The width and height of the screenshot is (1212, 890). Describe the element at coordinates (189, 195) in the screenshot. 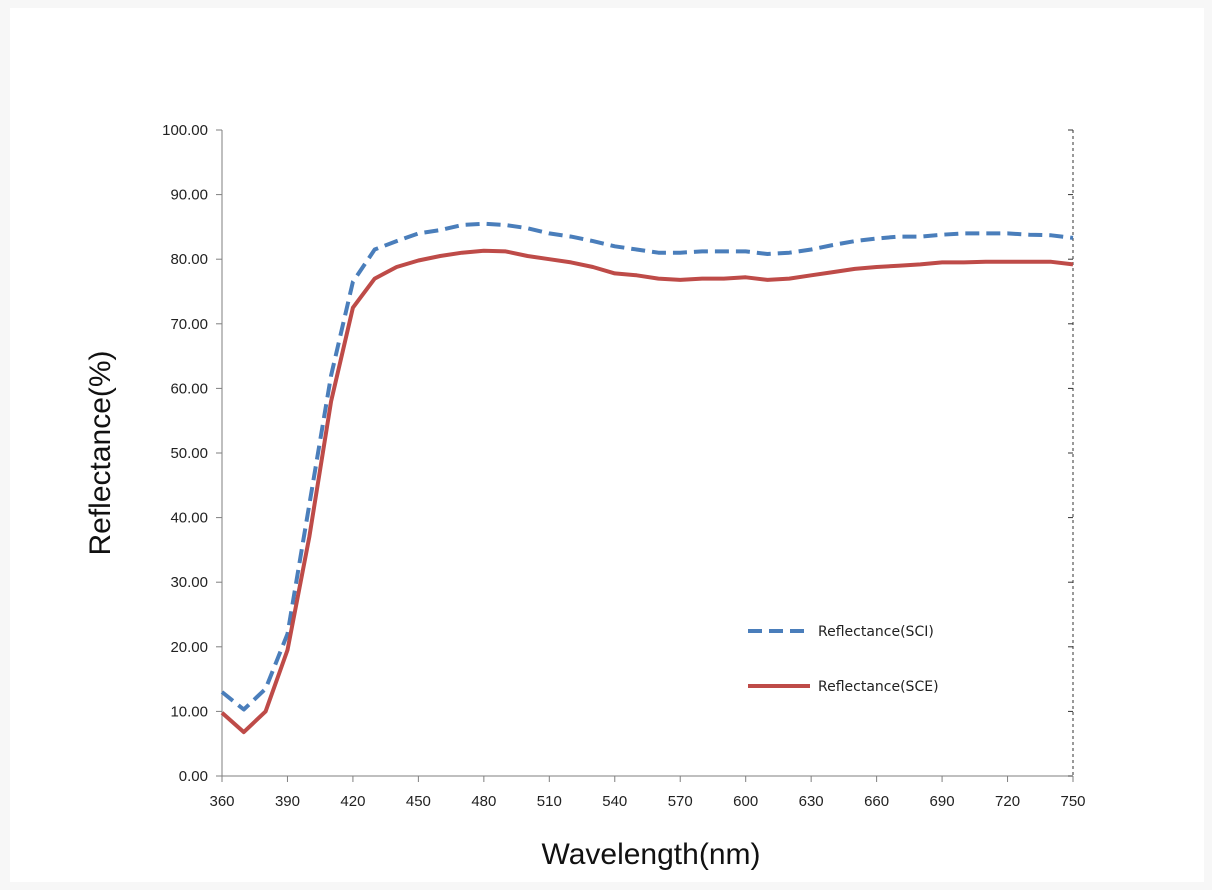

I see `y-tick-label: 90.00` at that location.